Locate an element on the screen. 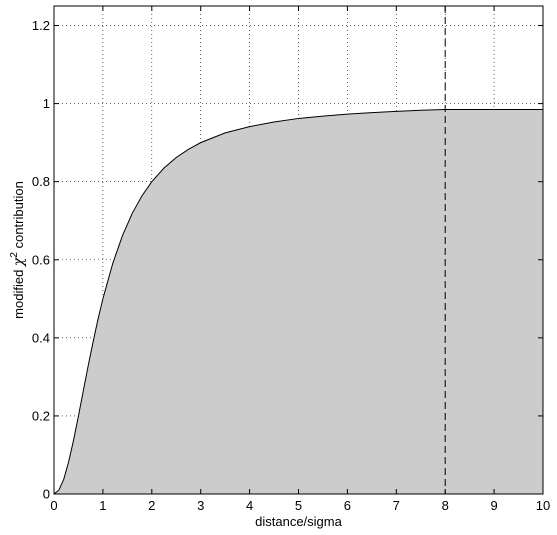 Image resolution: width=557 pixels, height=535 pixels. x-tick-label-8: 8 is located at coordinates (445, 505).